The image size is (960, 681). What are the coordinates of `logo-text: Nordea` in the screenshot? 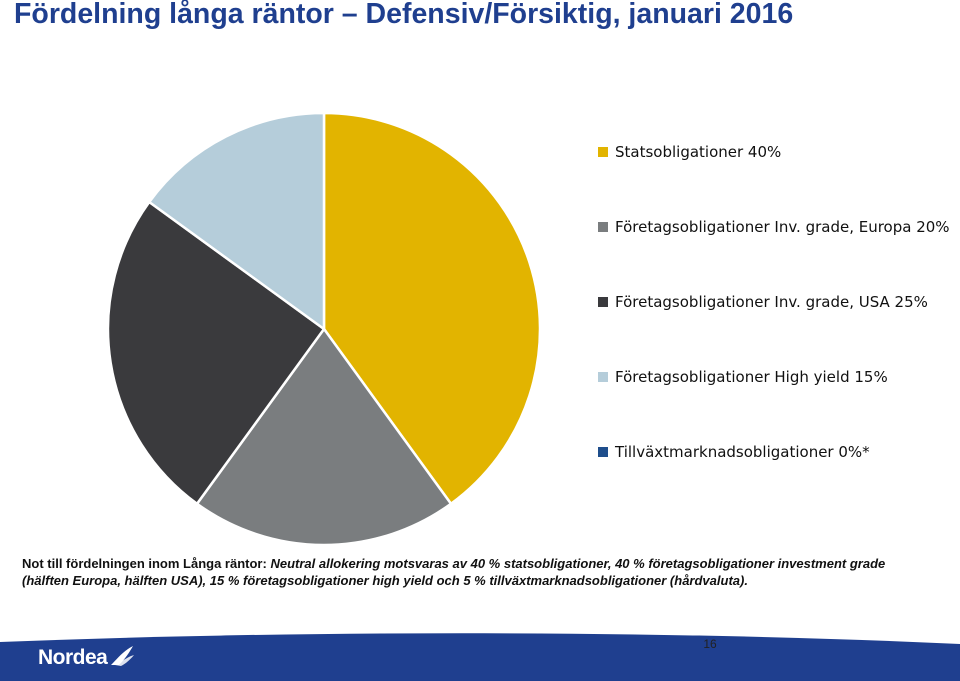 It's located at (73, 657).